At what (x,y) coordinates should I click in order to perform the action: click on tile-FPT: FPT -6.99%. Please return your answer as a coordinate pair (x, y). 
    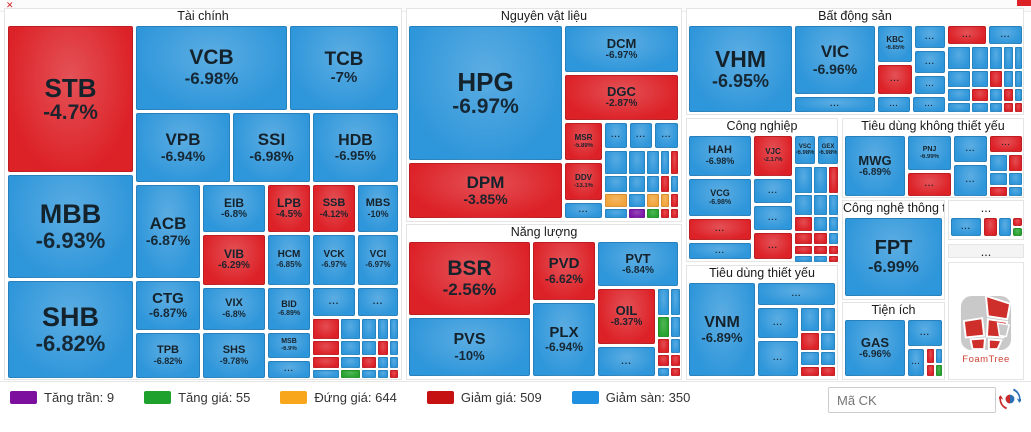
    Looking at the image, I should click on (893, 257).